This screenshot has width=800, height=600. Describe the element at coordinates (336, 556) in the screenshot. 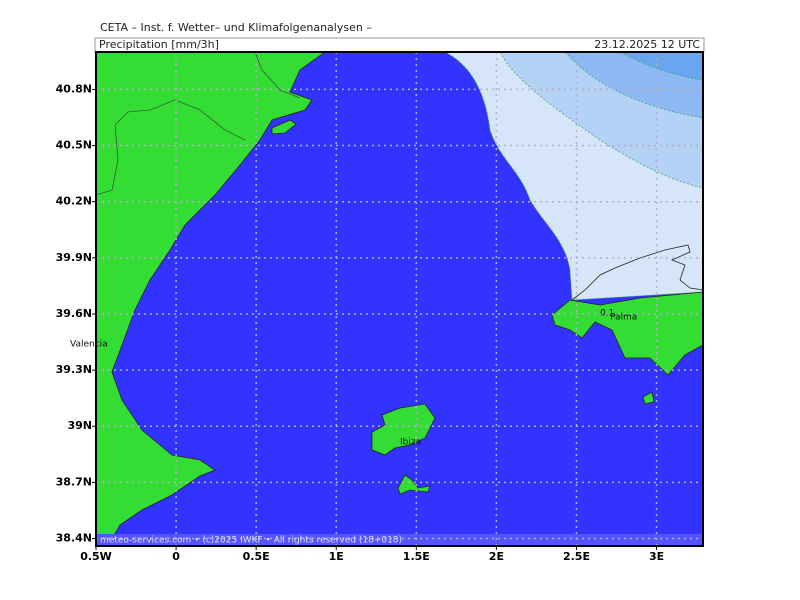

I see `x-tick-label: 1E` at that location.